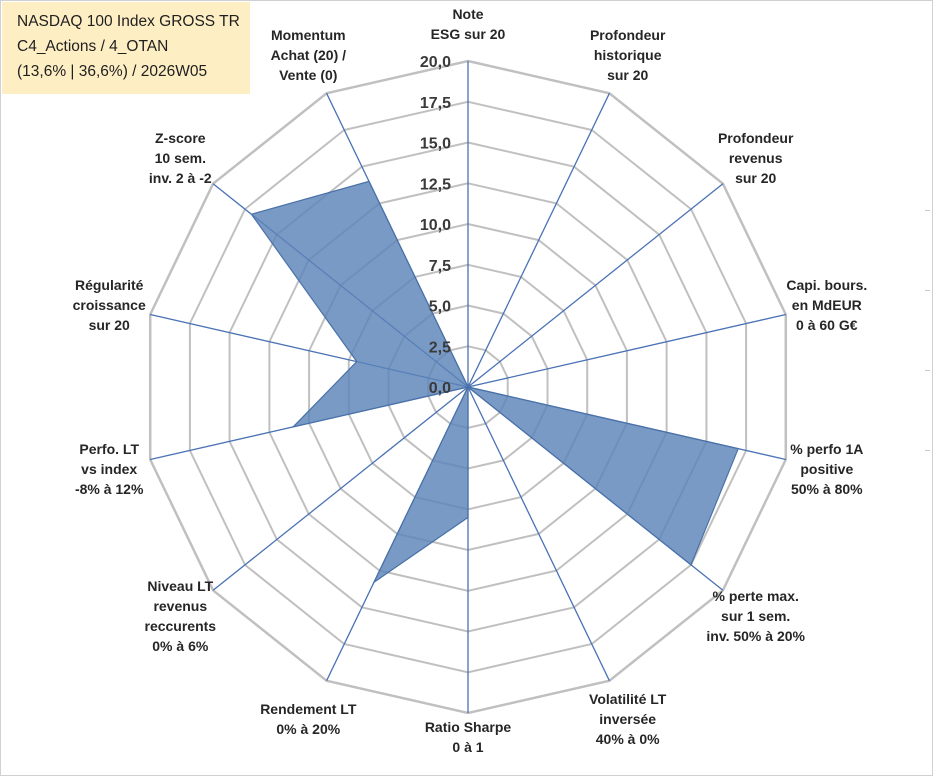 This screenshot has width=933, height=776. Describe the element at coordinates (180, 137) in the screenshot. I see `axis-label-line: Z-score` at that location.